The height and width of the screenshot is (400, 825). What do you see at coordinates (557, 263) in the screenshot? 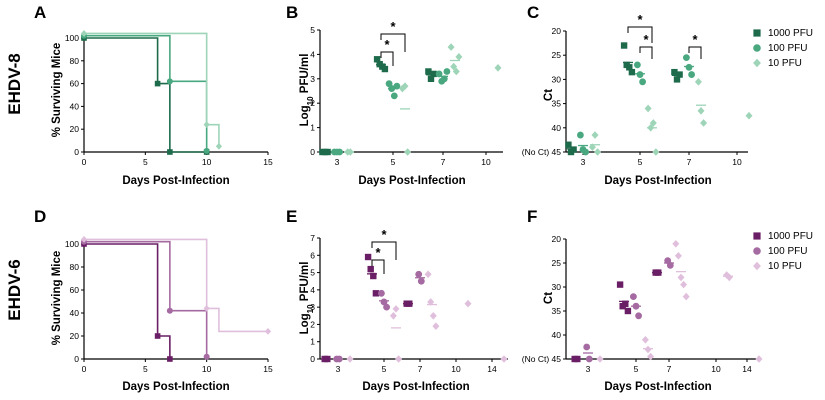
I see `y-tick-label: 25` at bounding box center [557, 263].